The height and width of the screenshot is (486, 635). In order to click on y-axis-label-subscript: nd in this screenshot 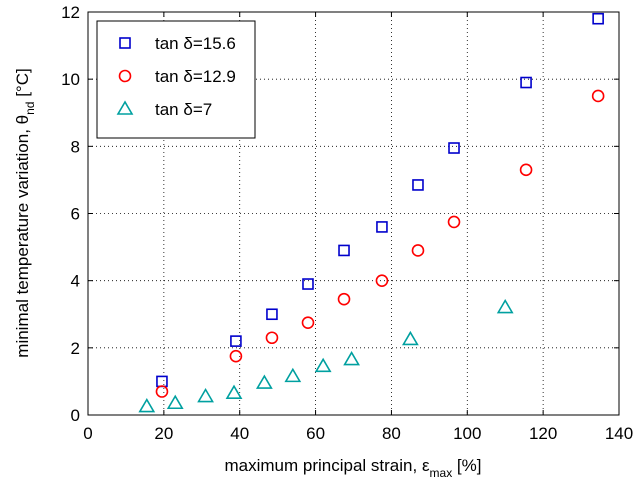, I will do `click(30, 108)`.